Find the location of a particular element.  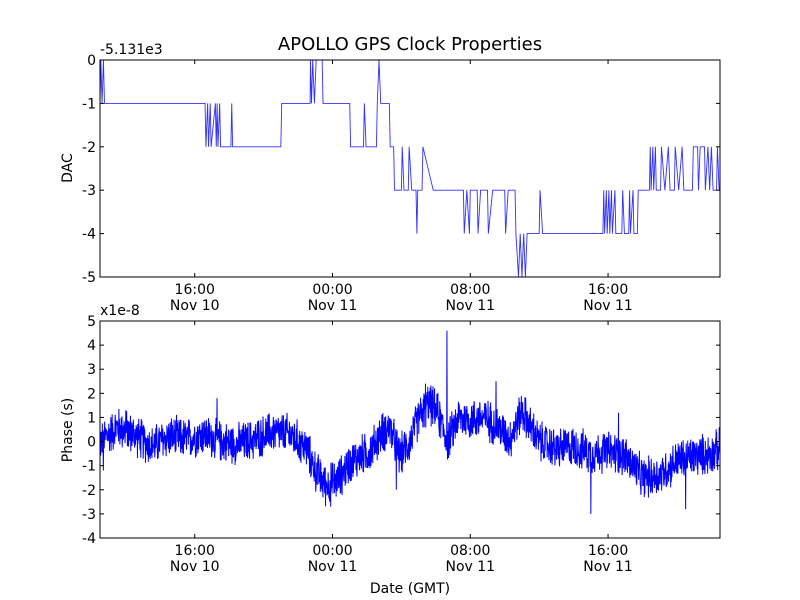

y-tick-label: 2 is located at coordinates (91, 394).